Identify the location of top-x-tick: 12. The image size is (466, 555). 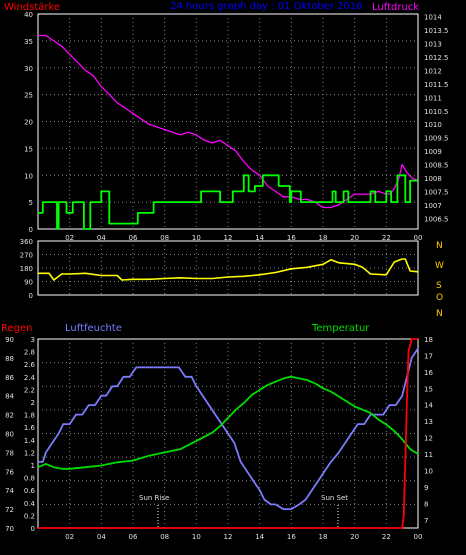
(228, 238).